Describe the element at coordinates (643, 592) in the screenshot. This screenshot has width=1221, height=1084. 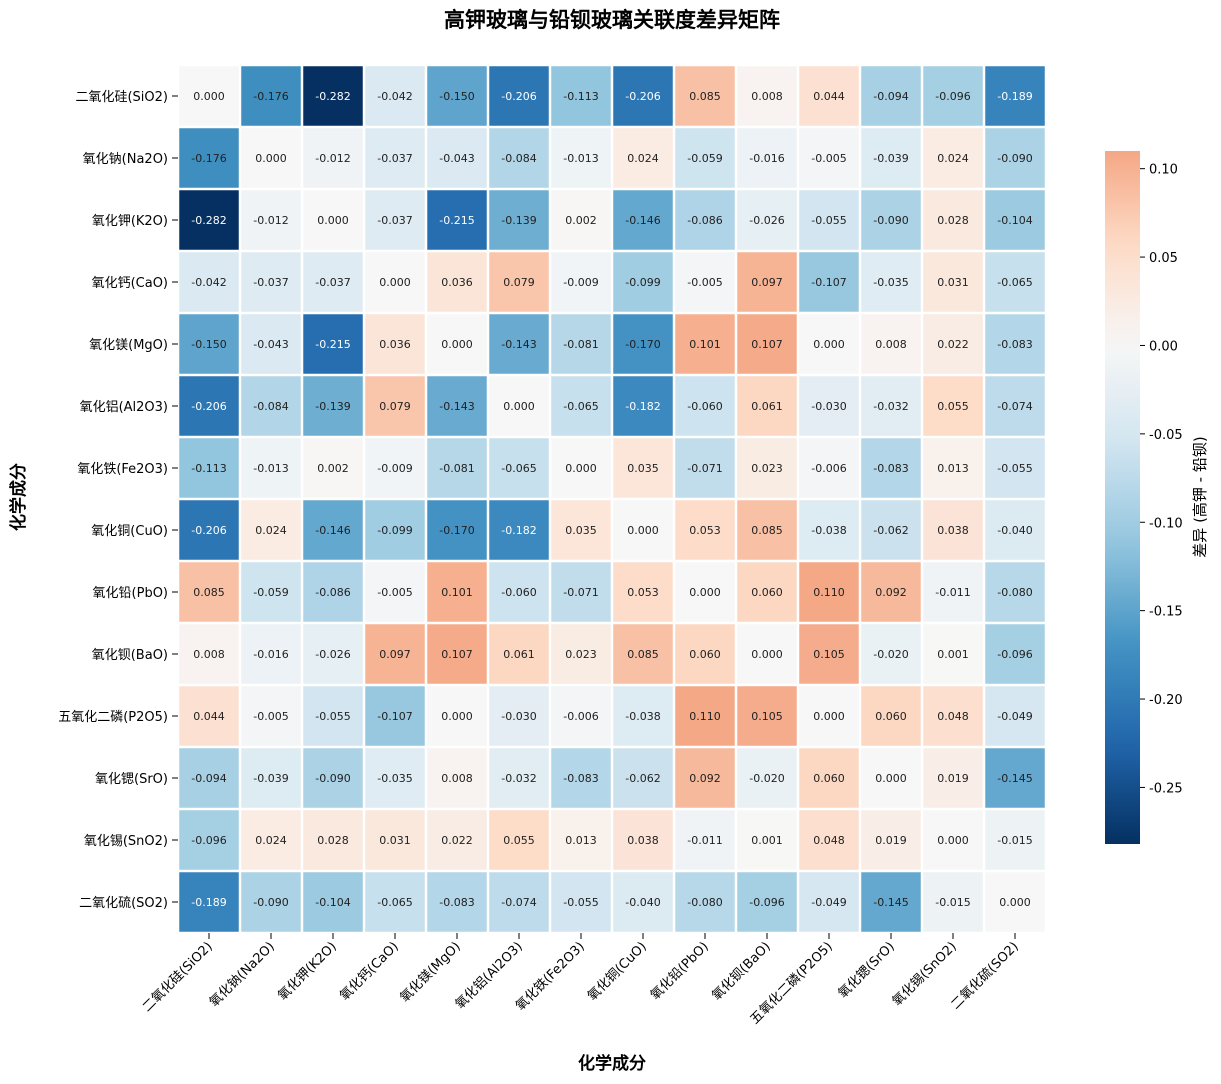
I see `cell-value-label: 0.053` at that location.